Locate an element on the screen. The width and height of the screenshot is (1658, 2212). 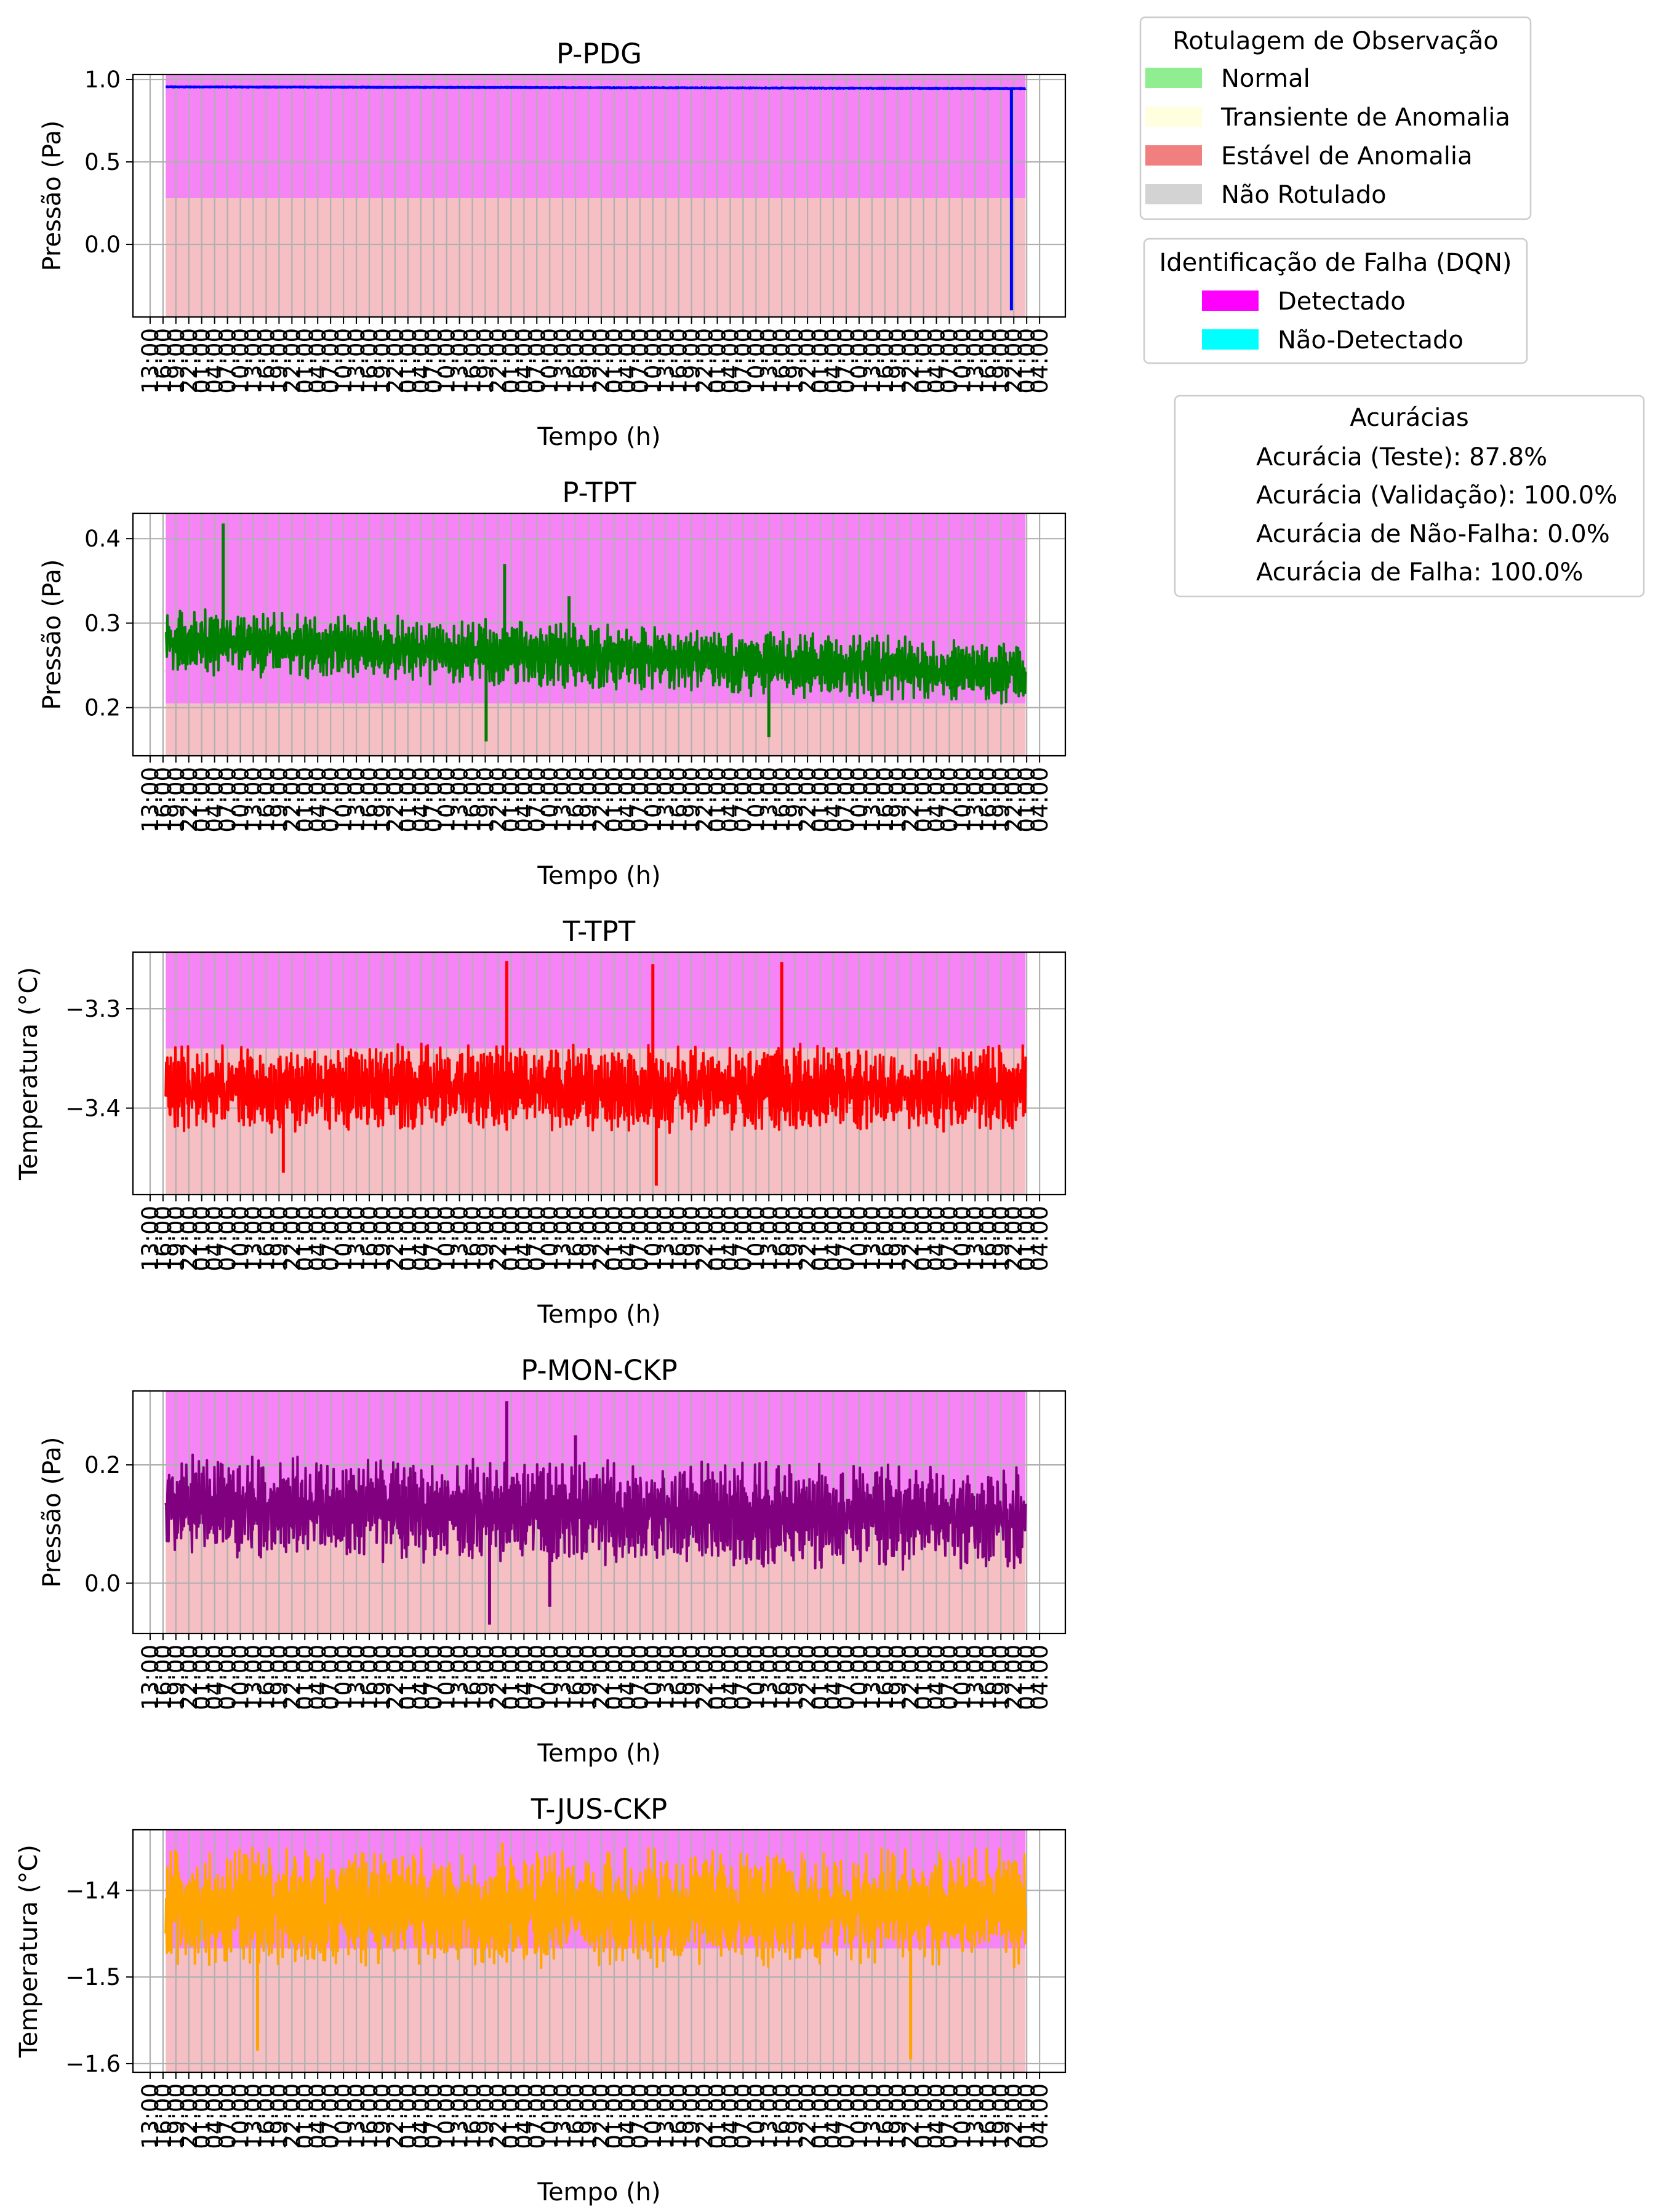
subplot-title: P-TPT is located at coordinates (599, 492).